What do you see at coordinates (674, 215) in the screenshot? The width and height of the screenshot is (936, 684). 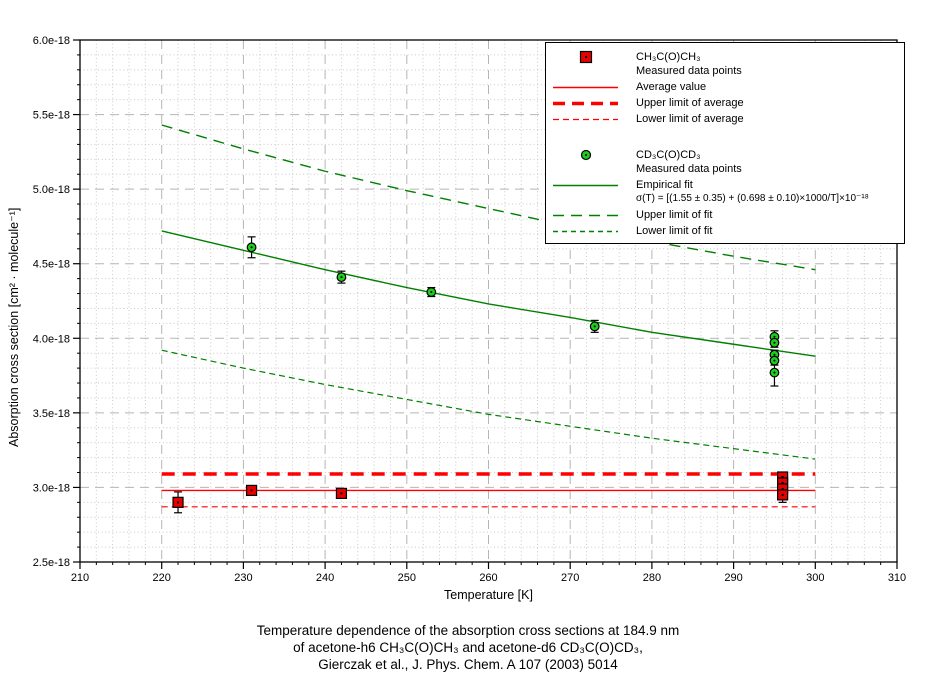 I see `legend-label-upper-fit: Upper limit of fit` at bounding box center [674, 215].